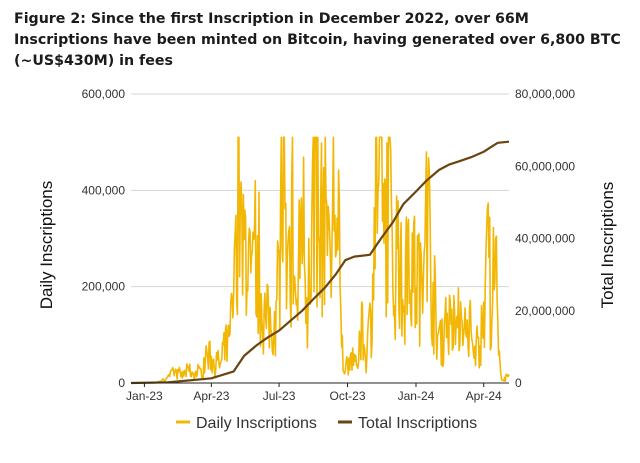  I want to click on y-left-tick-label: 400,000, so click(104, 190).